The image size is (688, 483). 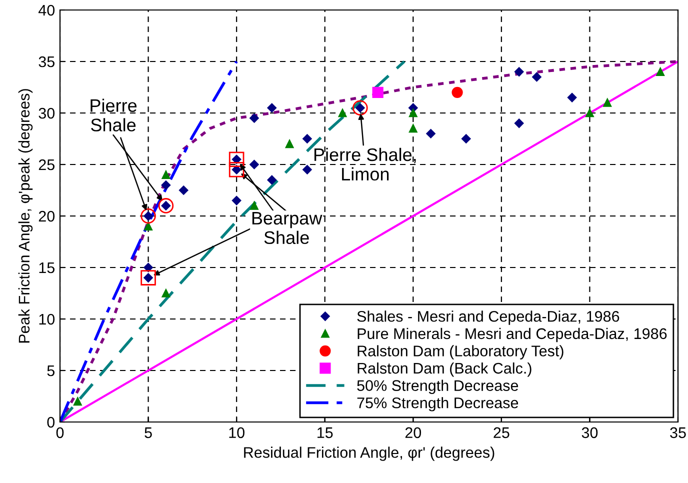 I want to click on y-tick-label: 40, so click(x=46, y=10).